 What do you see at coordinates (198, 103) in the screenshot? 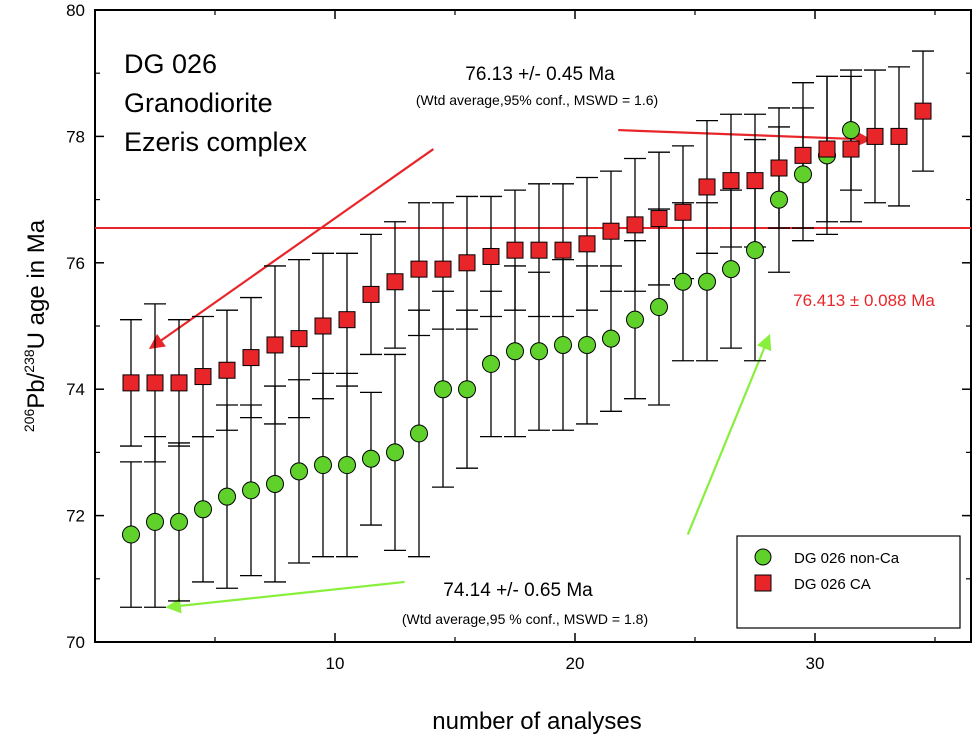
I see `sample-lithology: Granodiorite` at bounding box center [198, 103].